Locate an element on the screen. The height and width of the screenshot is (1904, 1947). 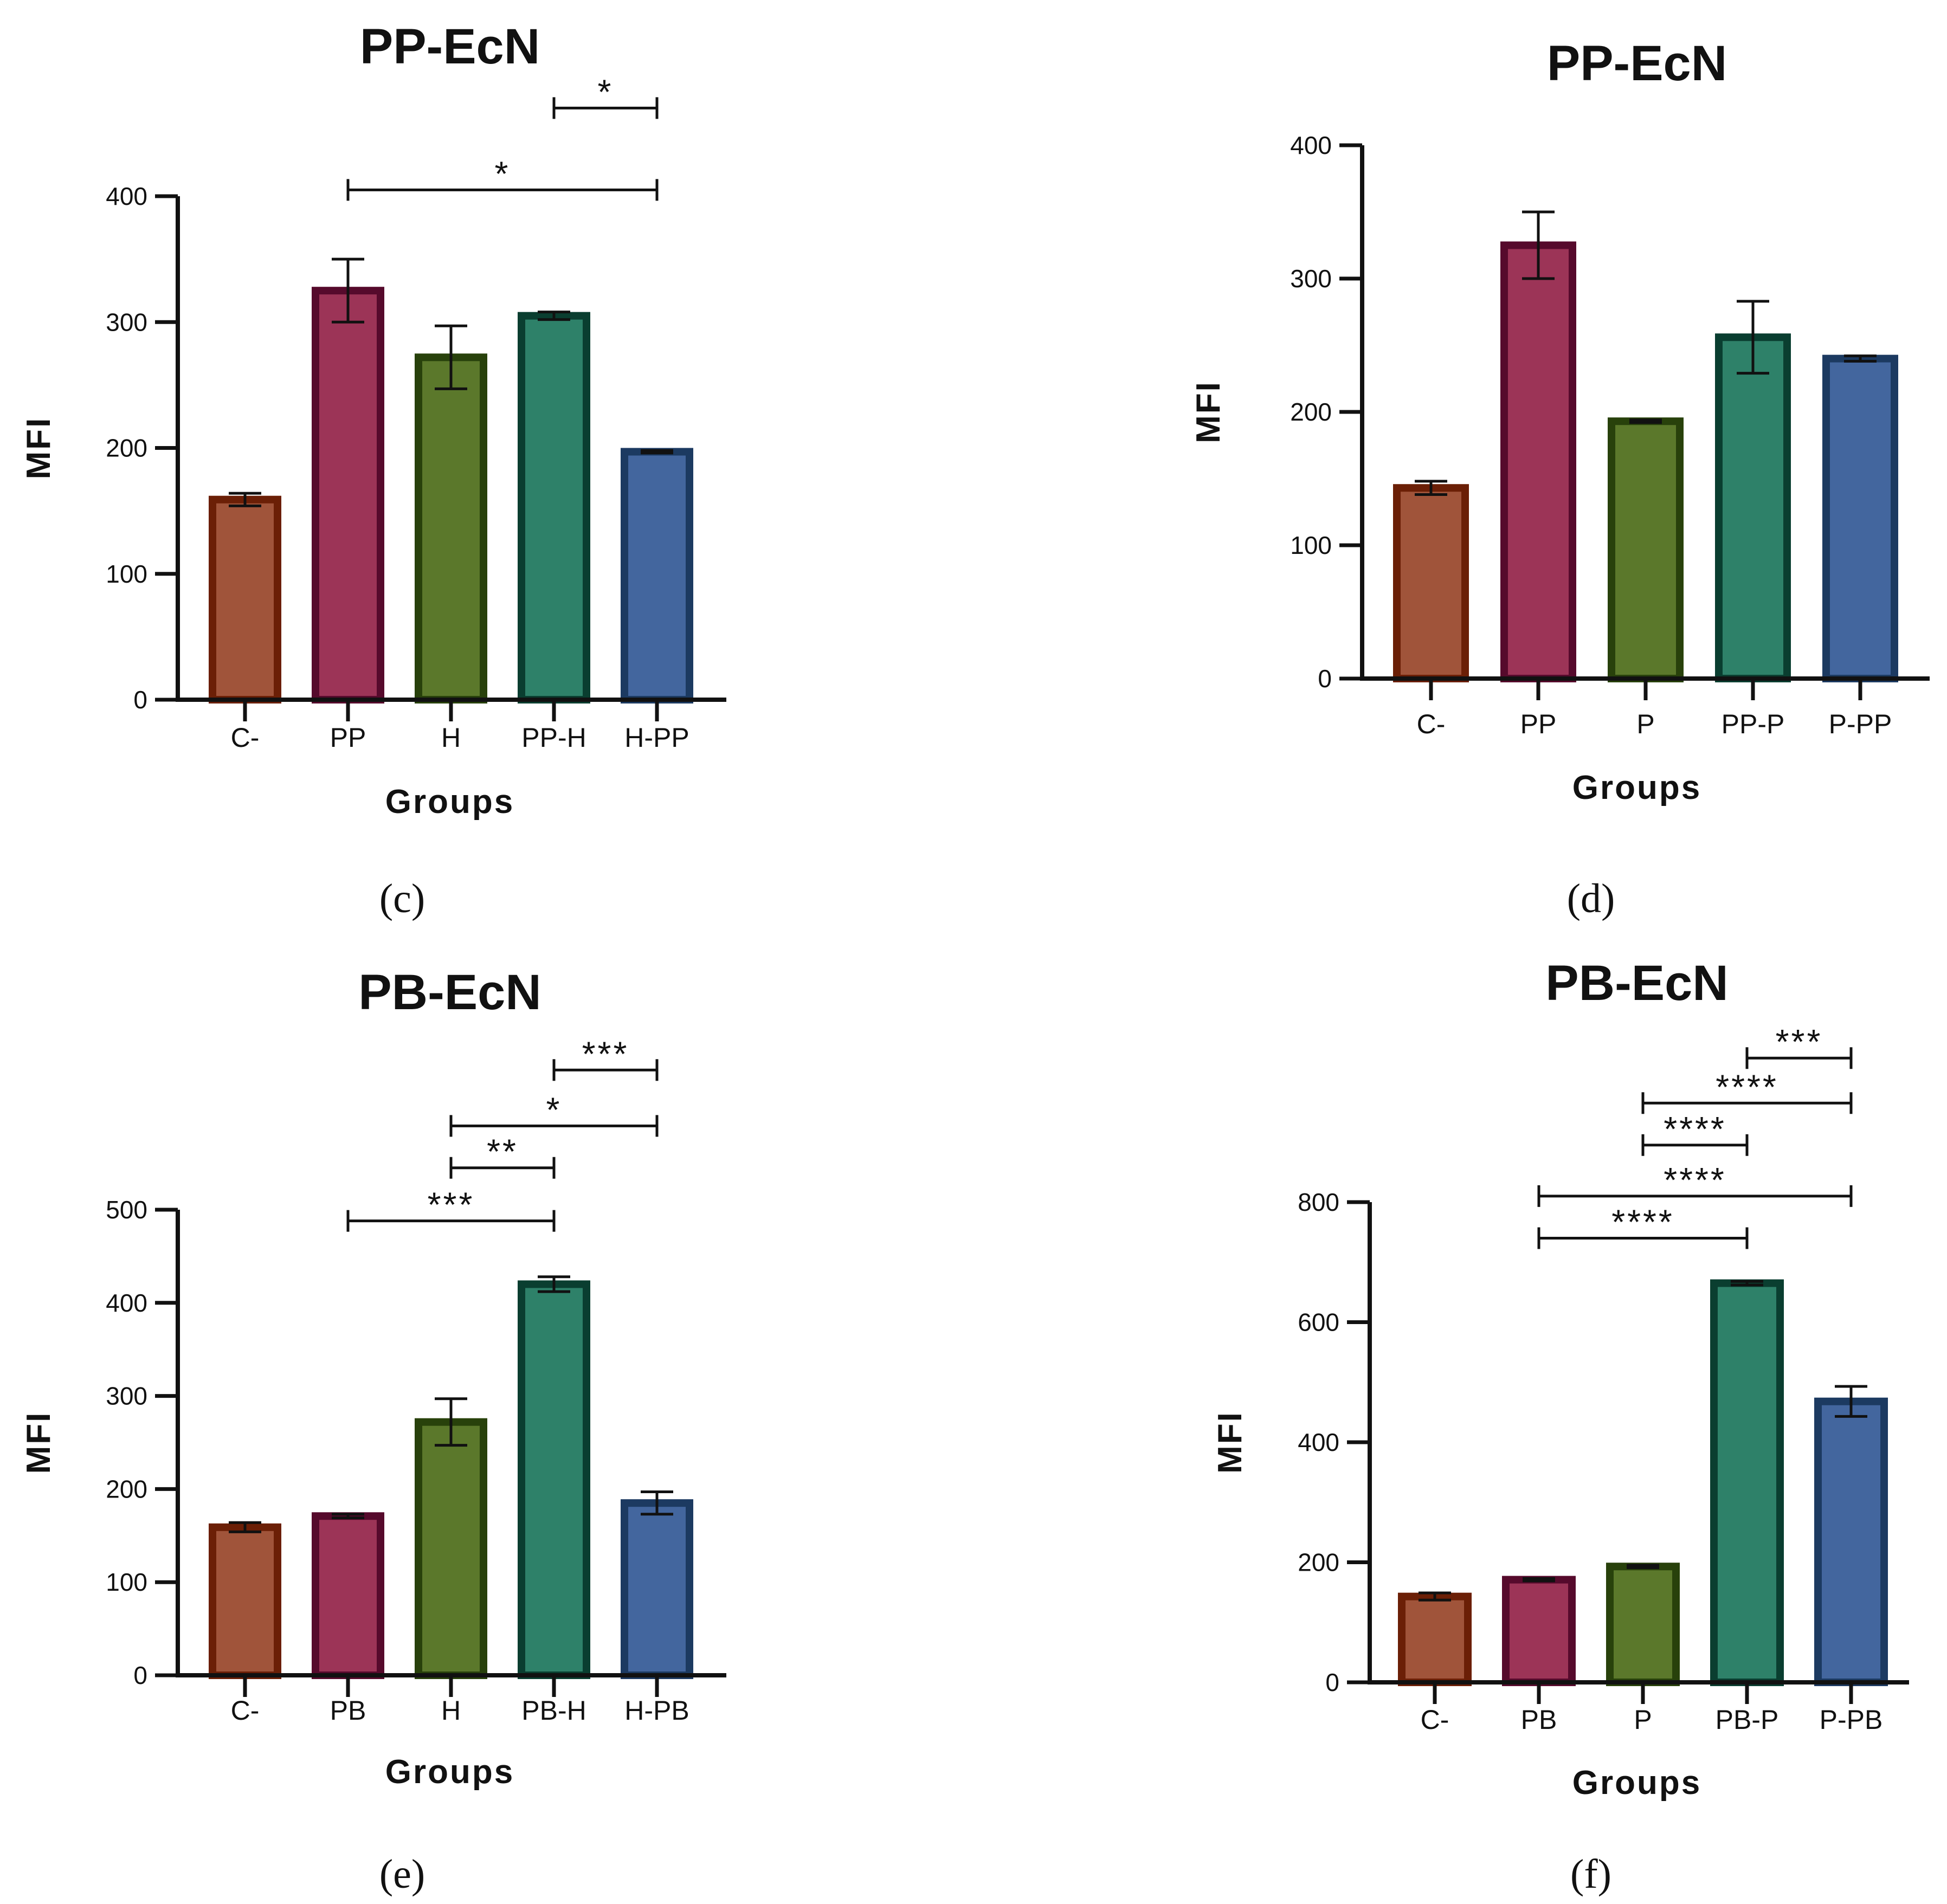
y-tick-label: 500 is located at coordinates (126, 1210).